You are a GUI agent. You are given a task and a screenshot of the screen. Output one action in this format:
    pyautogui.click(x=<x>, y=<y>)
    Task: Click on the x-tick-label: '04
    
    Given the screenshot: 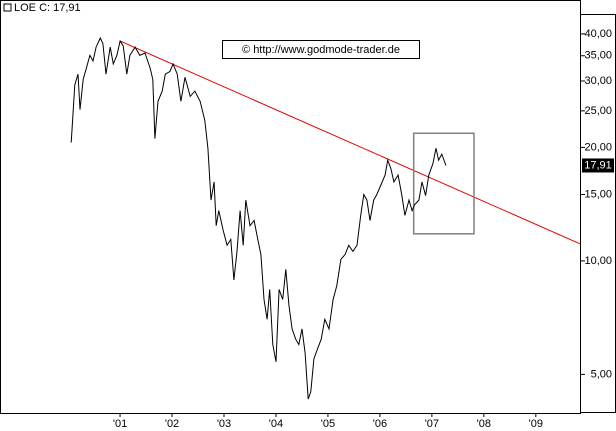 What is the action you would take?
    pyautogui.click(x=276, y=424)
    